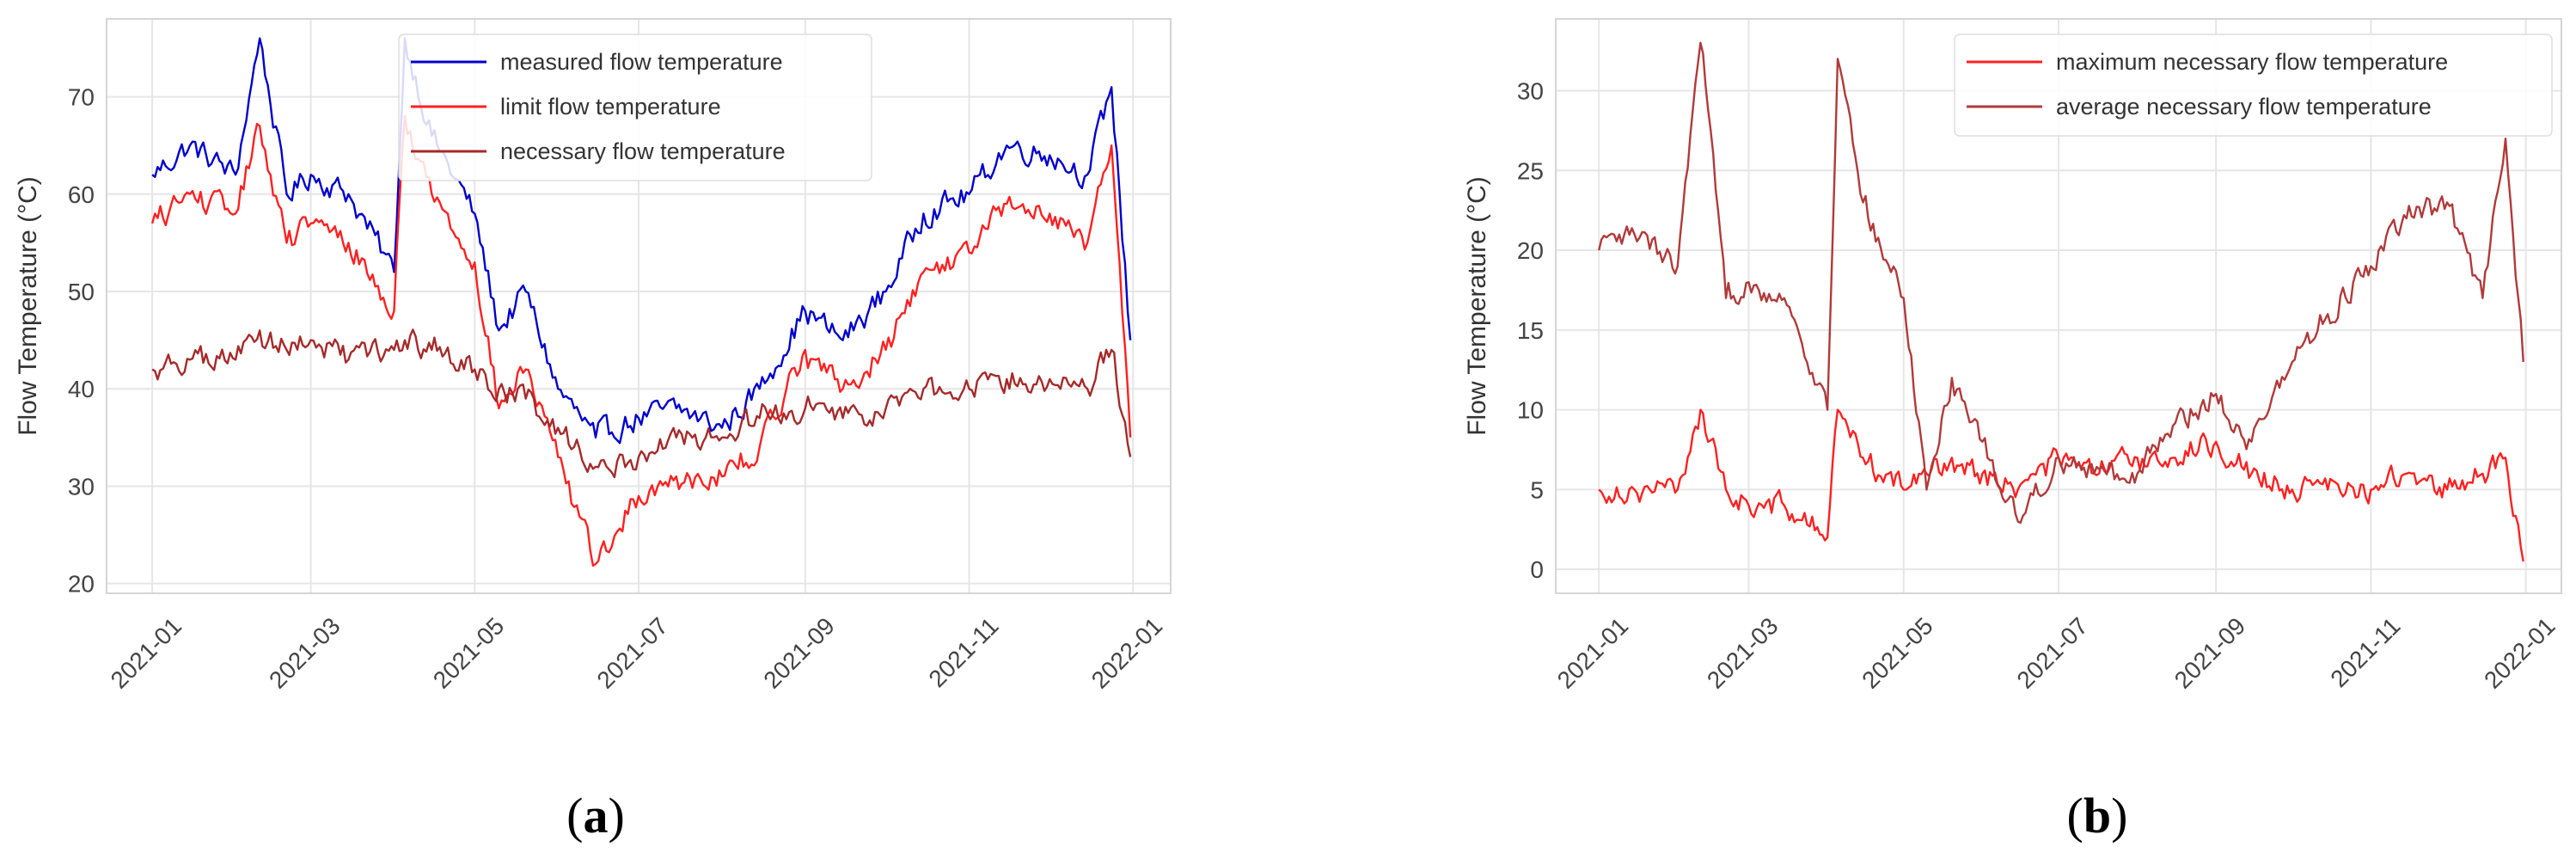  Describe the element at coordinates (81, 97) in the screenshot. I see `y-tick-label: 70` at that location.